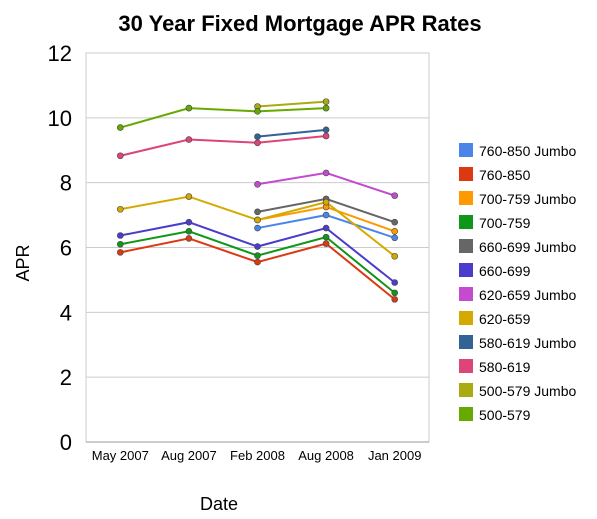 The width and height of the screenshot is (597, 519). I want to click on y-axis-label: APR, so click(23, 262).